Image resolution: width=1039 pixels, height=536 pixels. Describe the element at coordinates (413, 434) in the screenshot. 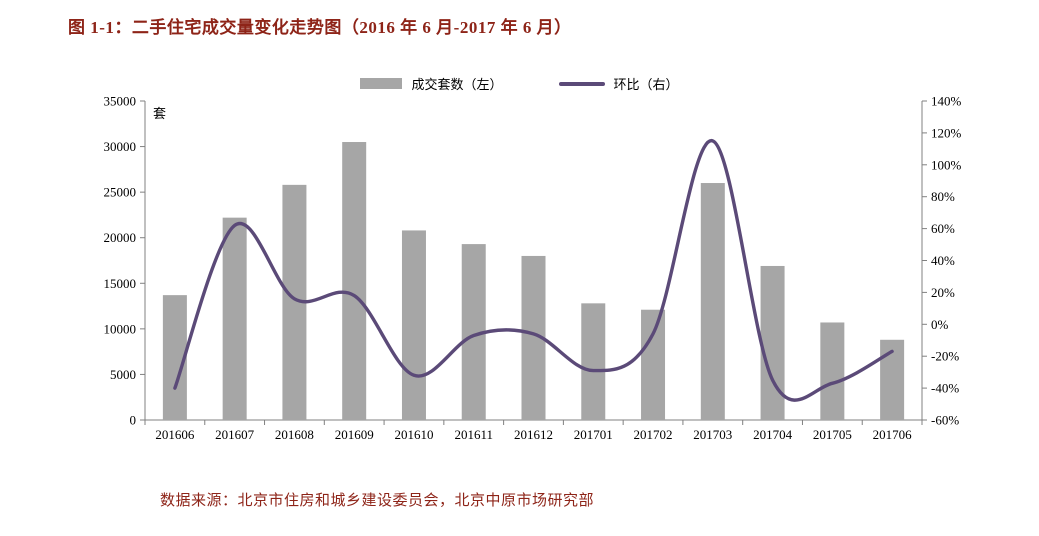

I see `category-label: 201610` at that location.